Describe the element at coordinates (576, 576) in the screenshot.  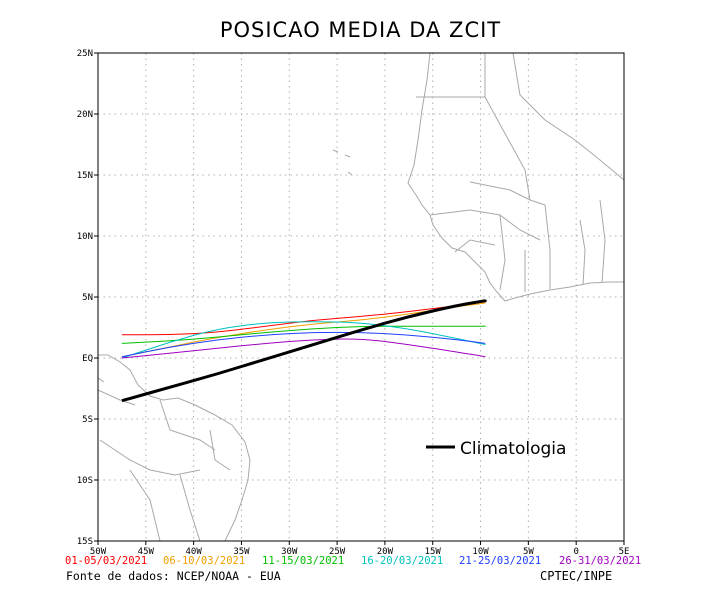
I see `credit-text: CPTEC/INPE` at that location.